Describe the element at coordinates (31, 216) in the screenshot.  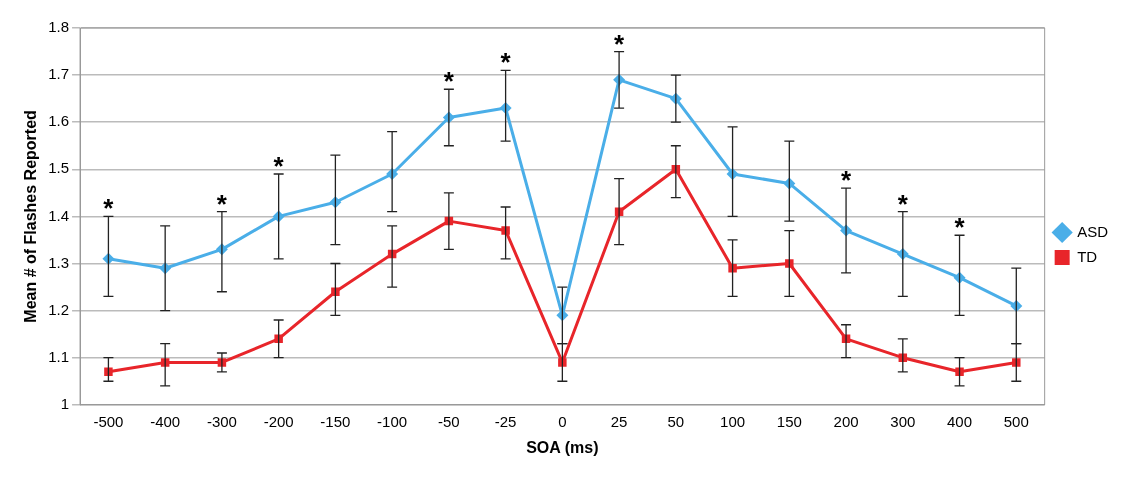
I see `y-axis-title: Mean # of Flashes Reported` at that location.